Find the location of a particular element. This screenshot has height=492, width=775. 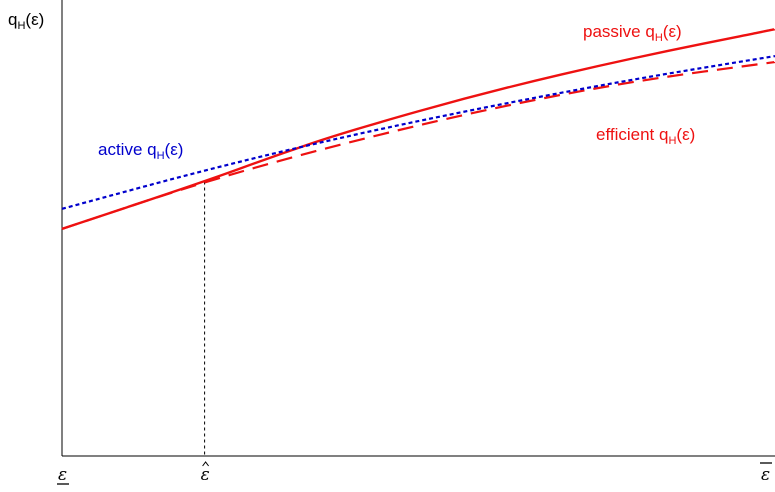

efficient-label: efficient qH(ε) is located at coordinates (645, 136).